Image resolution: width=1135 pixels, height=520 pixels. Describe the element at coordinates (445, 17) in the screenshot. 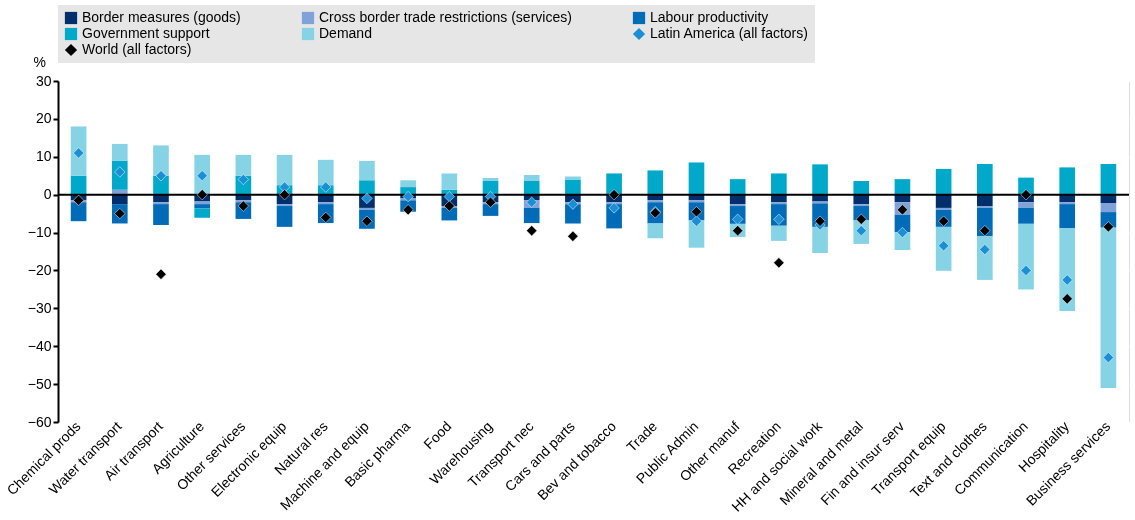

I see `legend-label: Cross border trade restrictions (services)` at that location.